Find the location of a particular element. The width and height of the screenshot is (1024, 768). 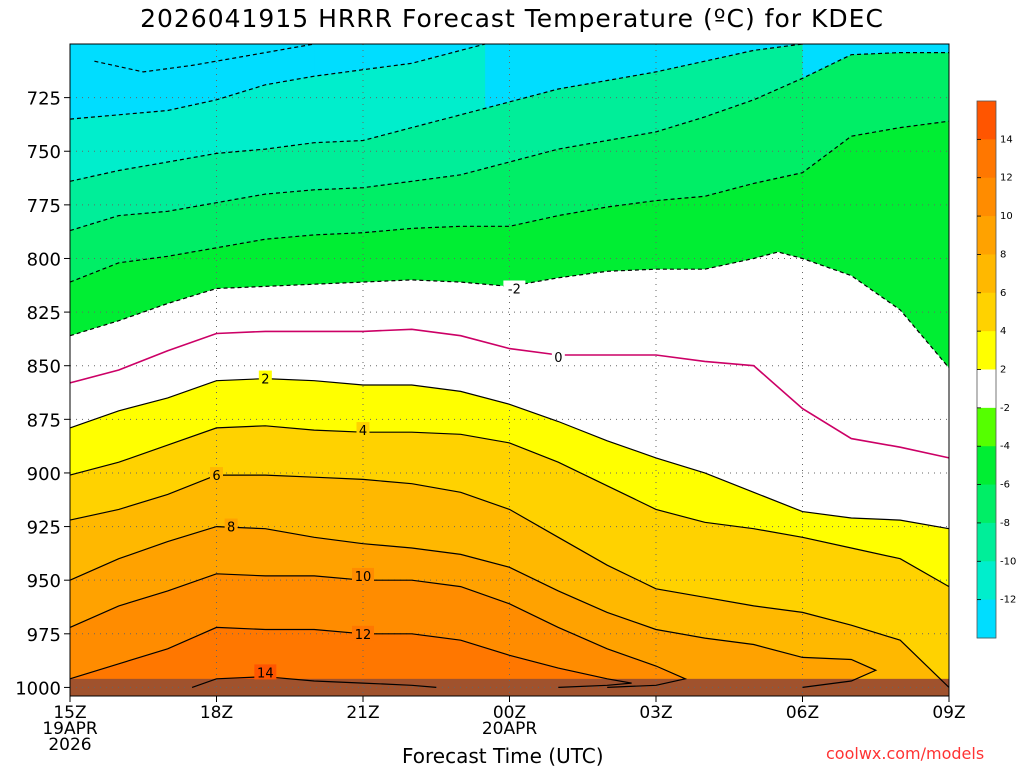

contour-label-6: 6 is located at coordinates (216, 476).